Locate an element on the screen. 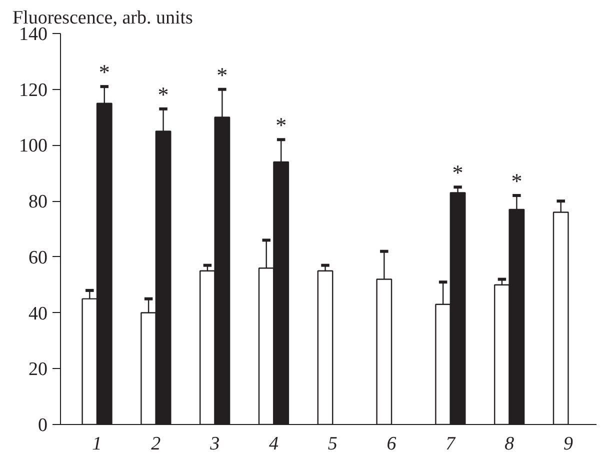  y-tick-label: 120 is located at coordinates (33, 90).